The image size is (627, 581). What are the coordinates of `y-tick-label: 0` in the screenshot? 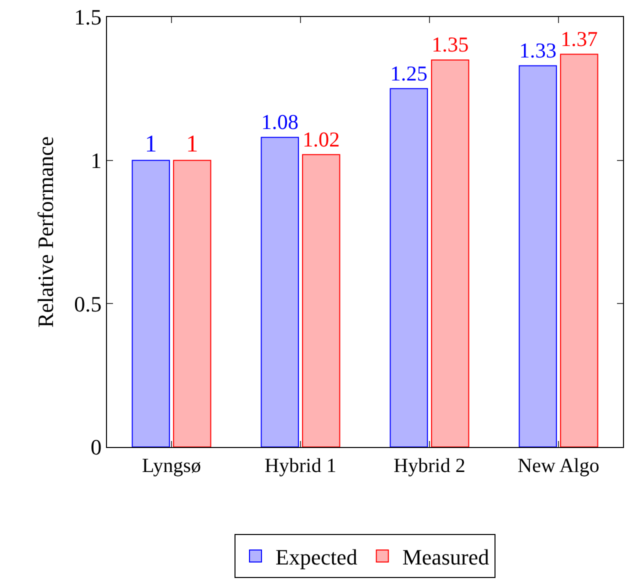 It's located at (96, 447).